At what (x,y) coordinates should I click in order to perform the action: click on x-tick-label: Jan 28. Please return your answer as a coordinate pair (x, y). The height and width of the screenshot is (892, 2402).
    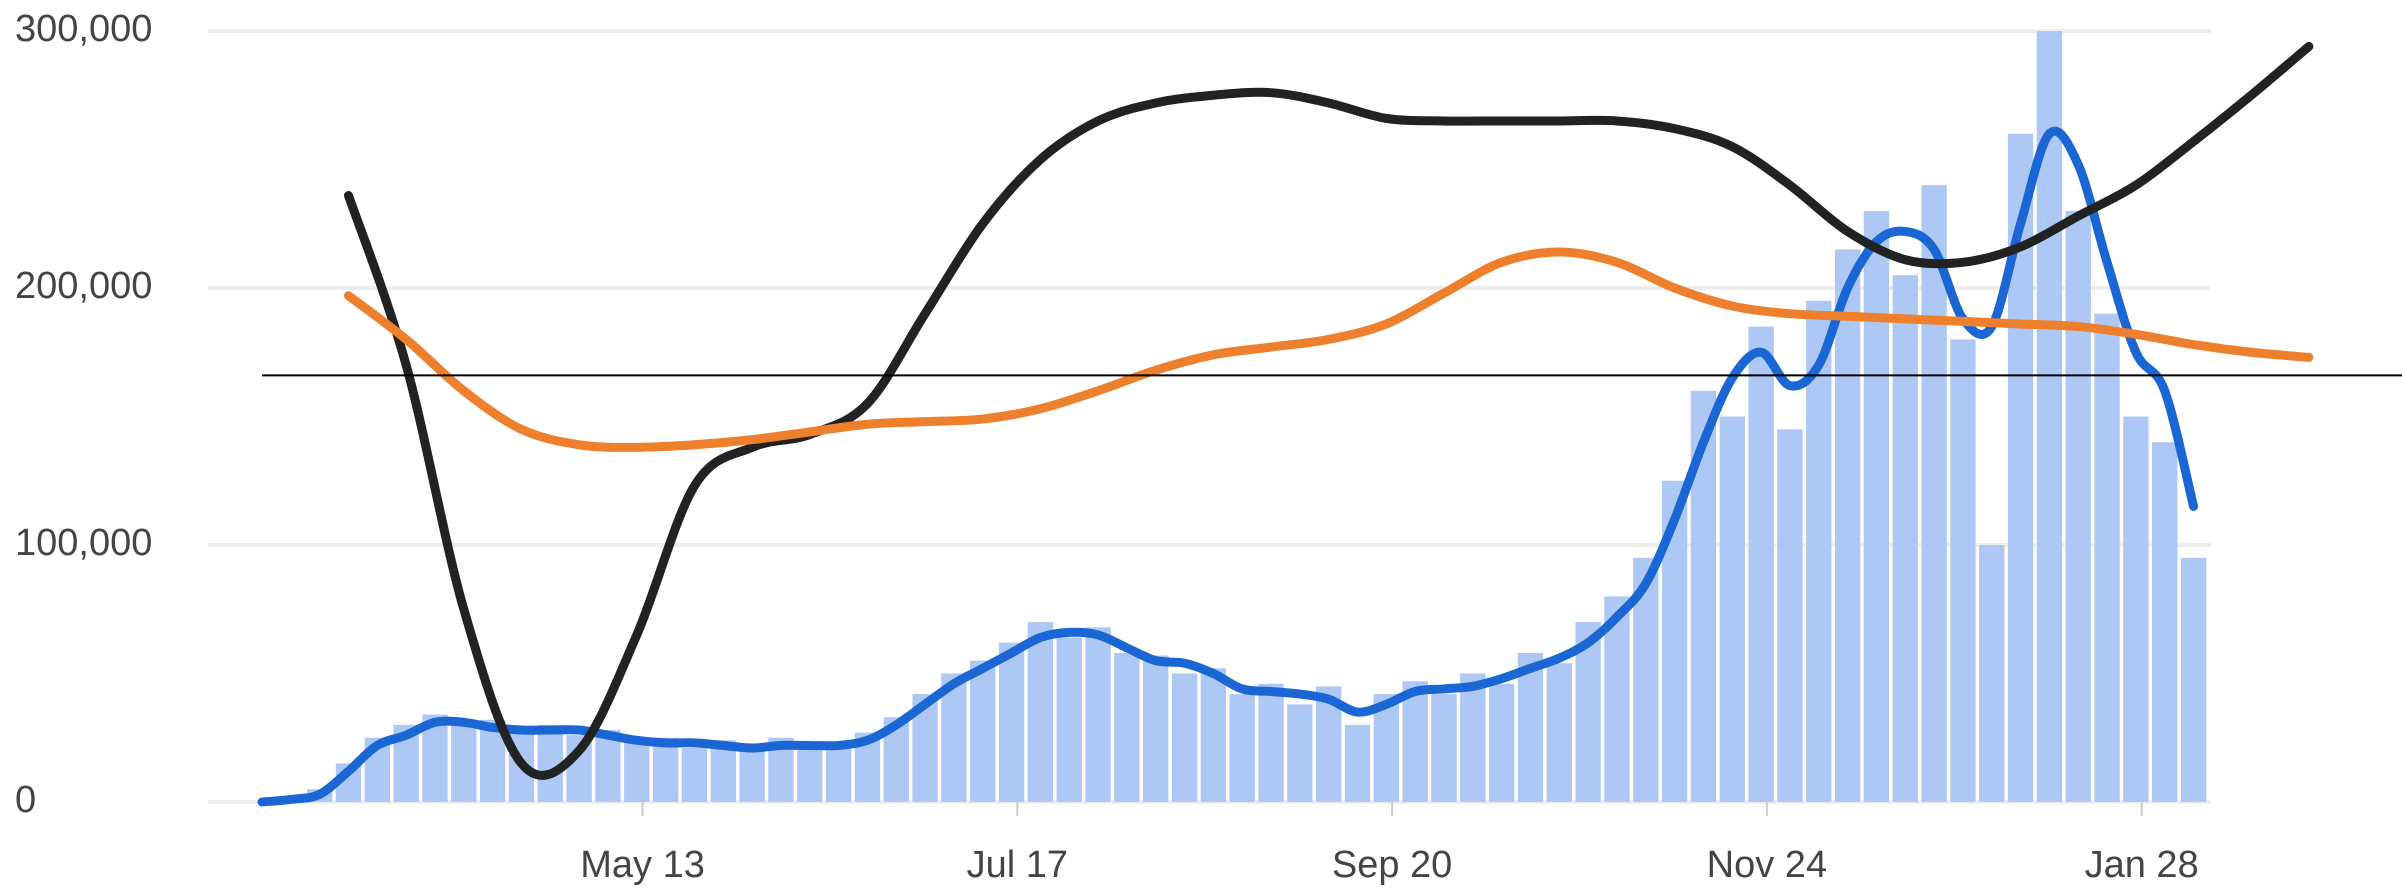
    Looking at the image, I should click on (2142, 865).